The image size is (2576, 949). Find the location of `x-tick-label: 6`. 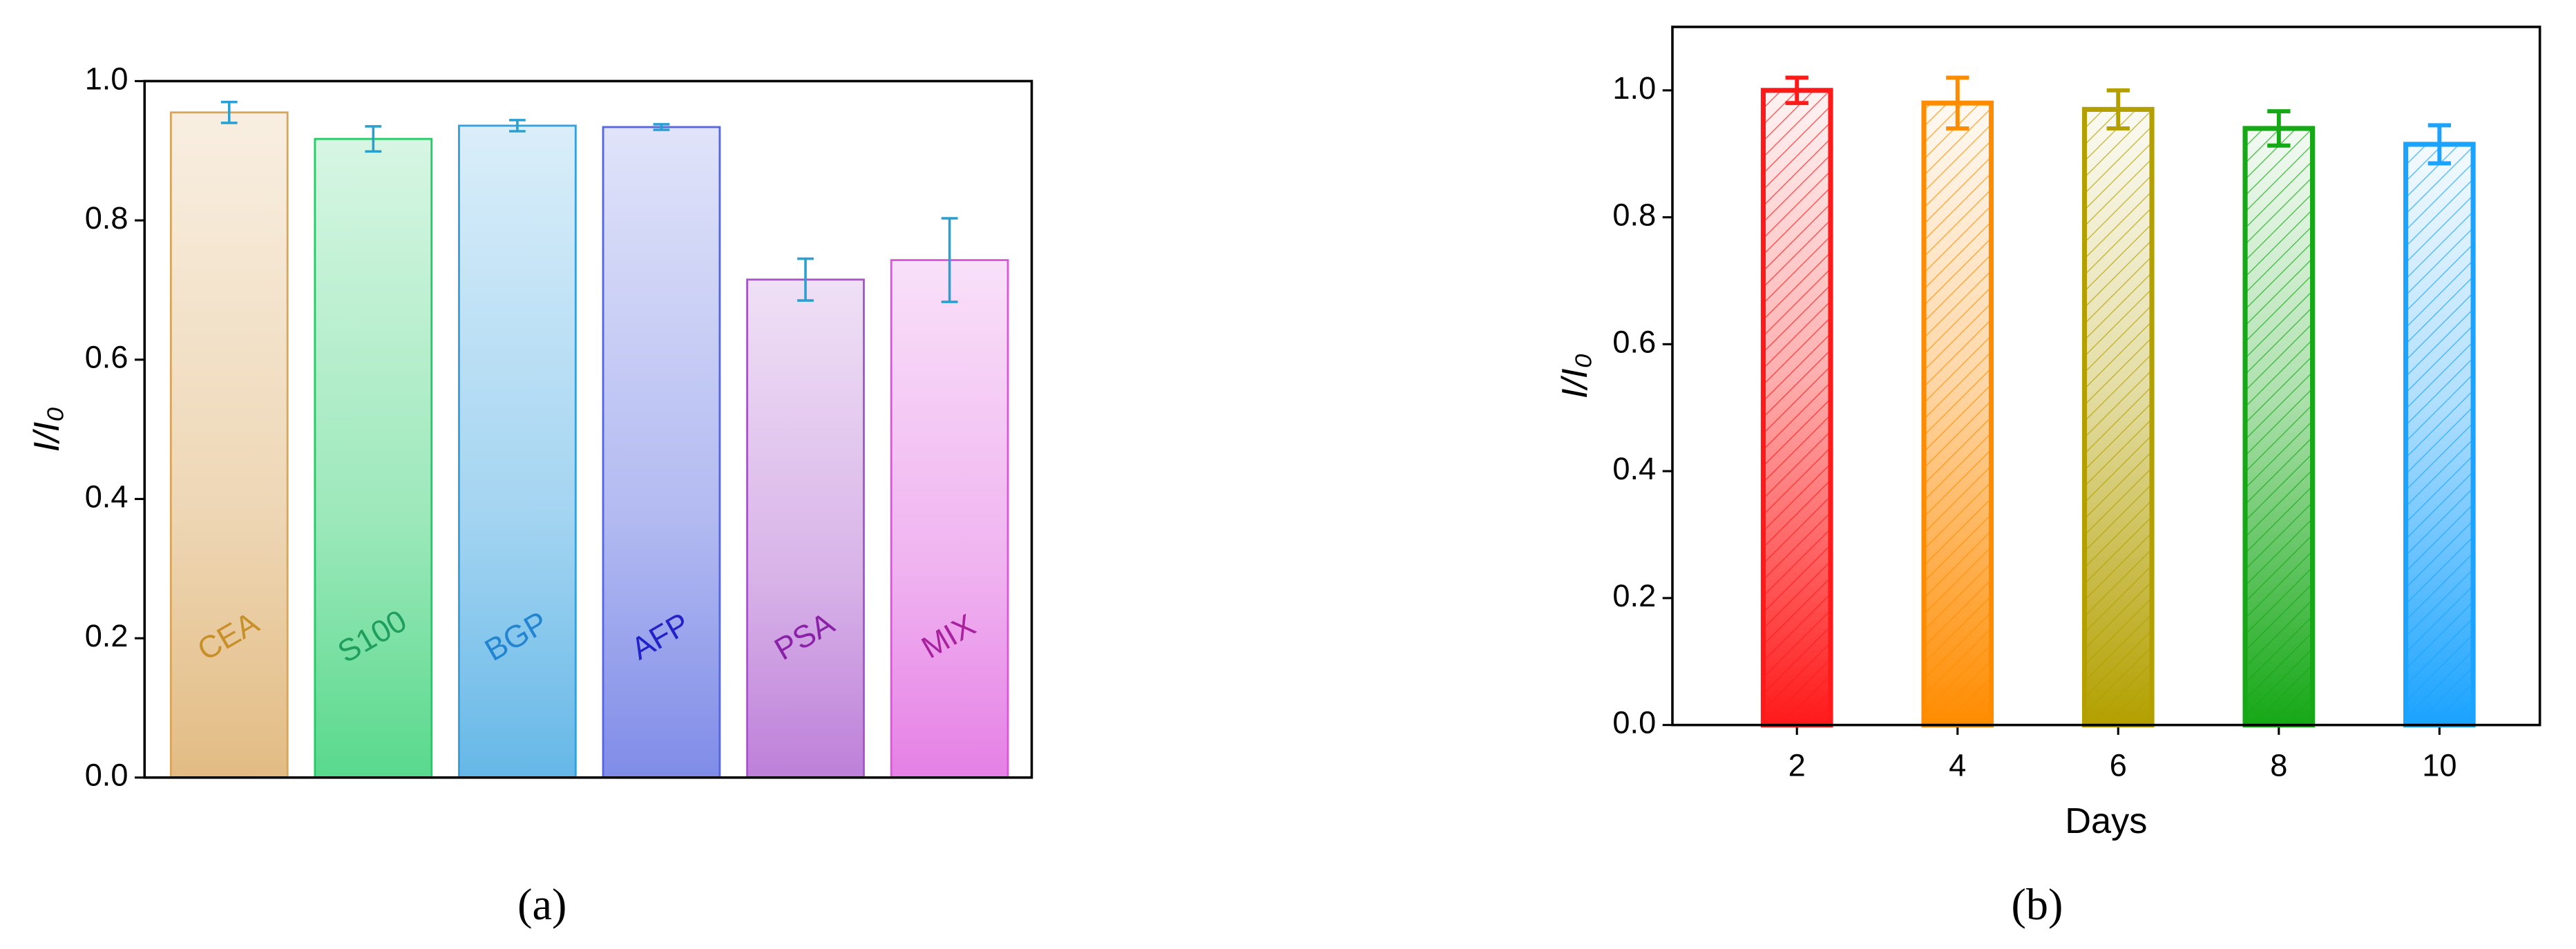

x-tick-label: 6 is located at coordinates (2118, 765).